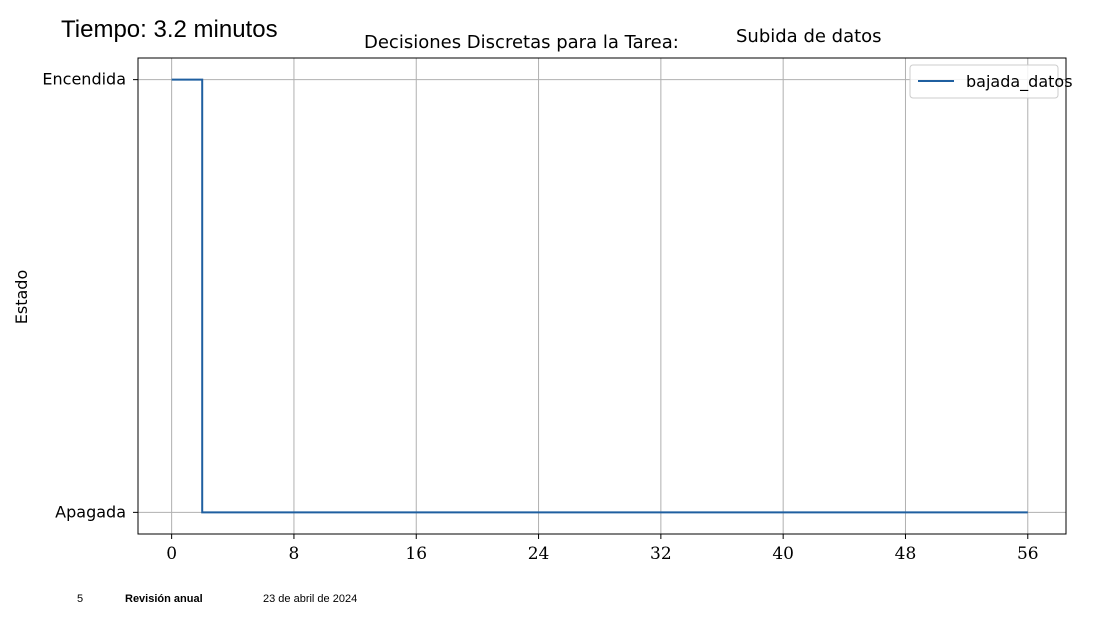 The width and height of the screenshot is (1101, 618). What do you see at coordinates (104, 29) in the screenshot?
I see `time-prefix: Tiempo:` at bounding box center [104, 29].